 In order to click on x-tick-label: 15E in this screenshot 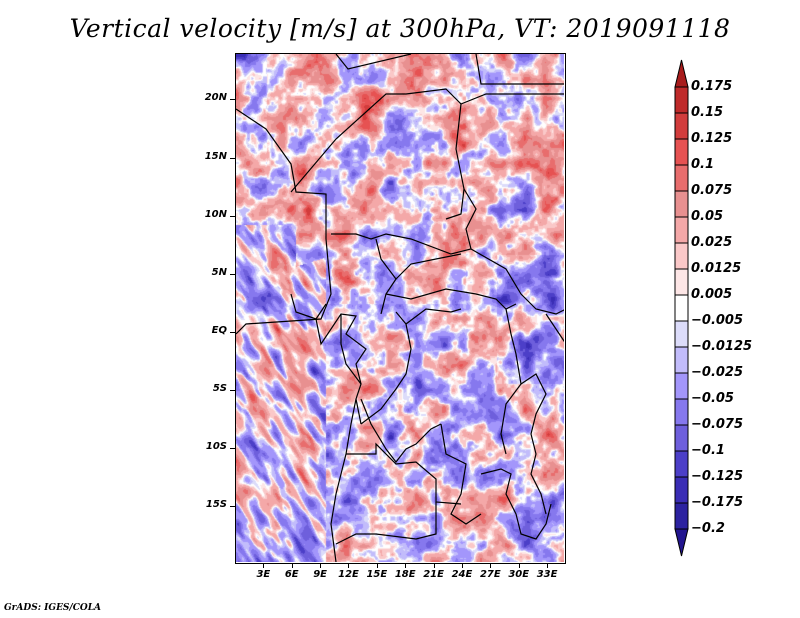, I will do `click(377, 574)`.